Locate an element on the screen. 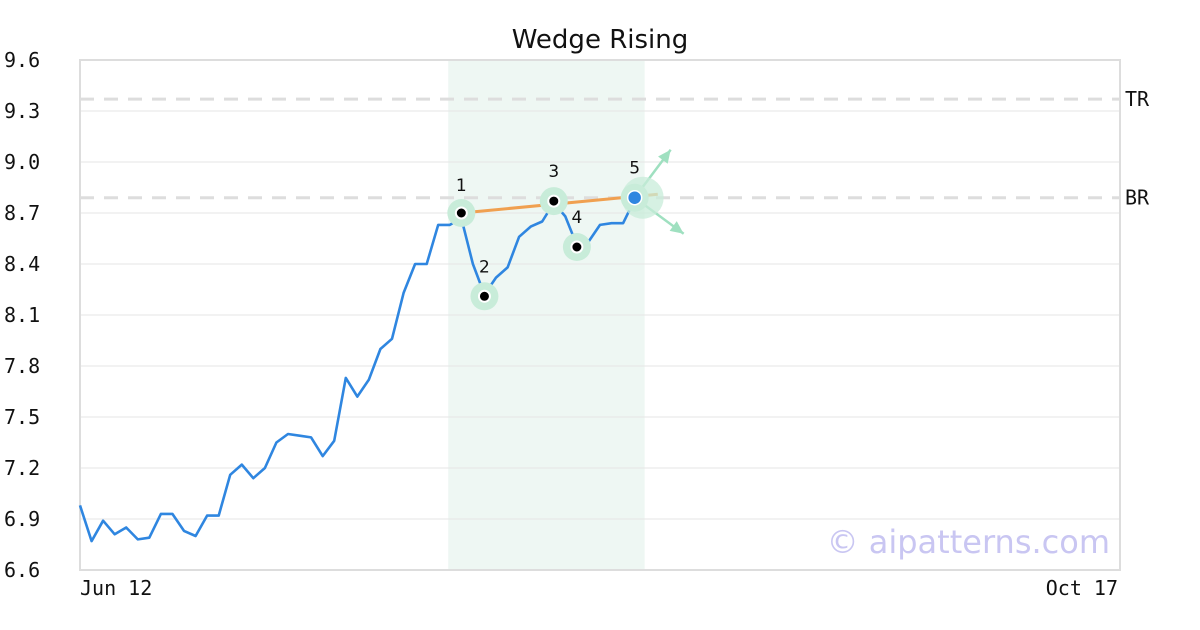 The width and height of the screenshot is (1200, 630). y-axis-ticks: 9.6 9.3 9.0 8.7 8.4 8.1 7.8 7.5 7.2 6.9 6.6 is located at coordinates (22, 315).